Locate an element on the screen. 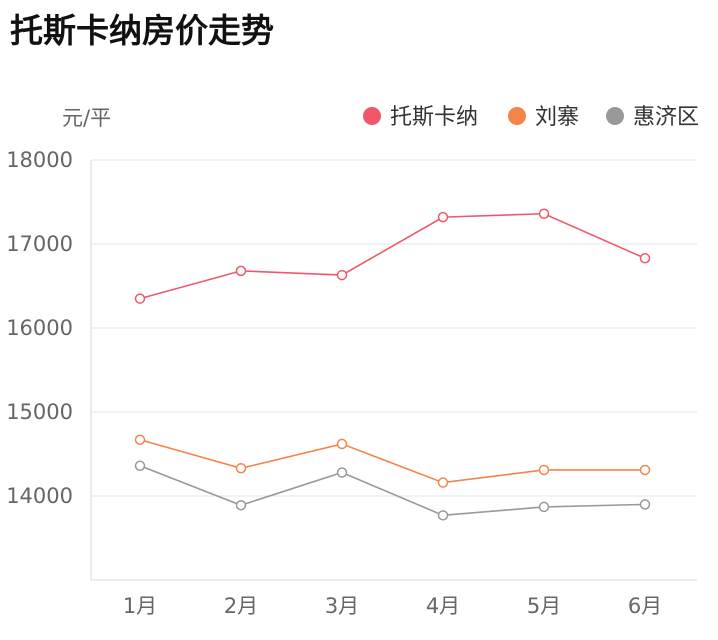 The width and height of the screenshot is (718, 640). y-tick-label: 17000 is located at coordinates (39, 244).